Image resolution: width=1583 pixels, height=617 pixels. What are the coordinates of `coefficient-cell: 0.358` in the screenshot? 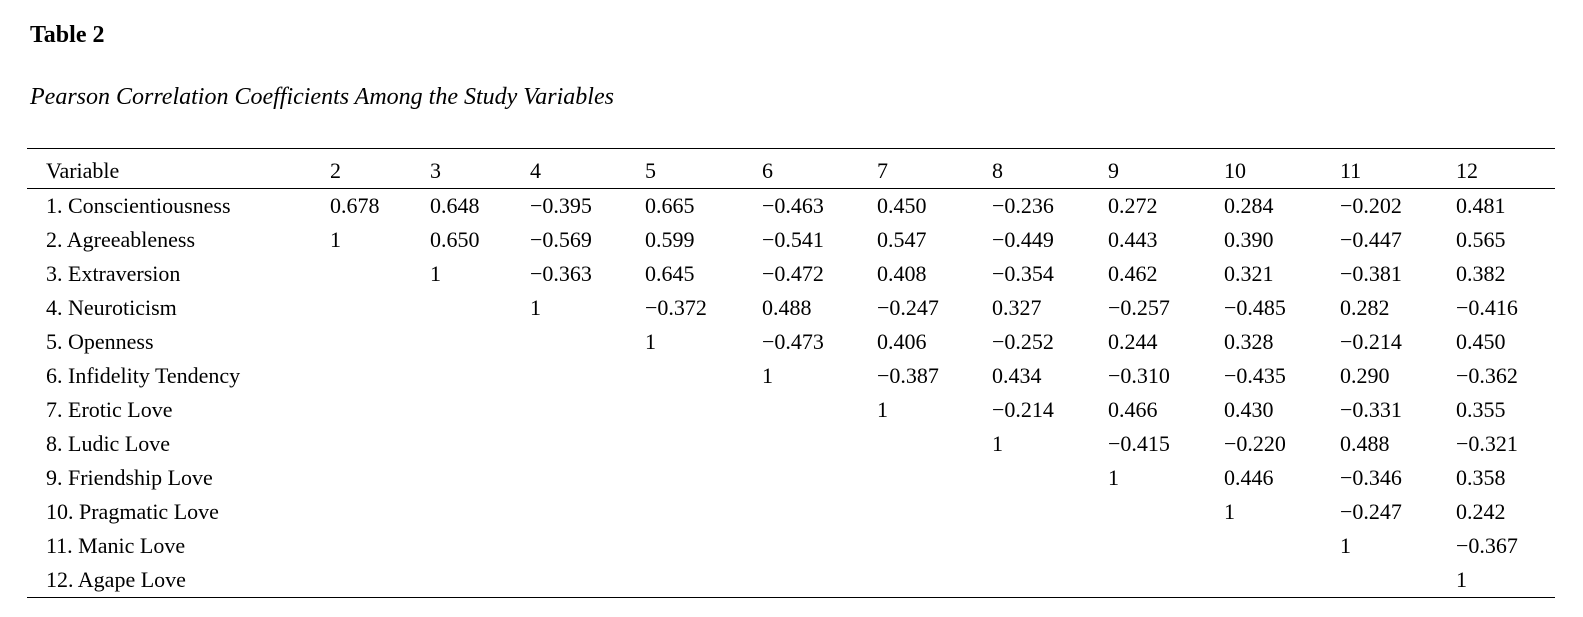 It's located at (1481, 477).